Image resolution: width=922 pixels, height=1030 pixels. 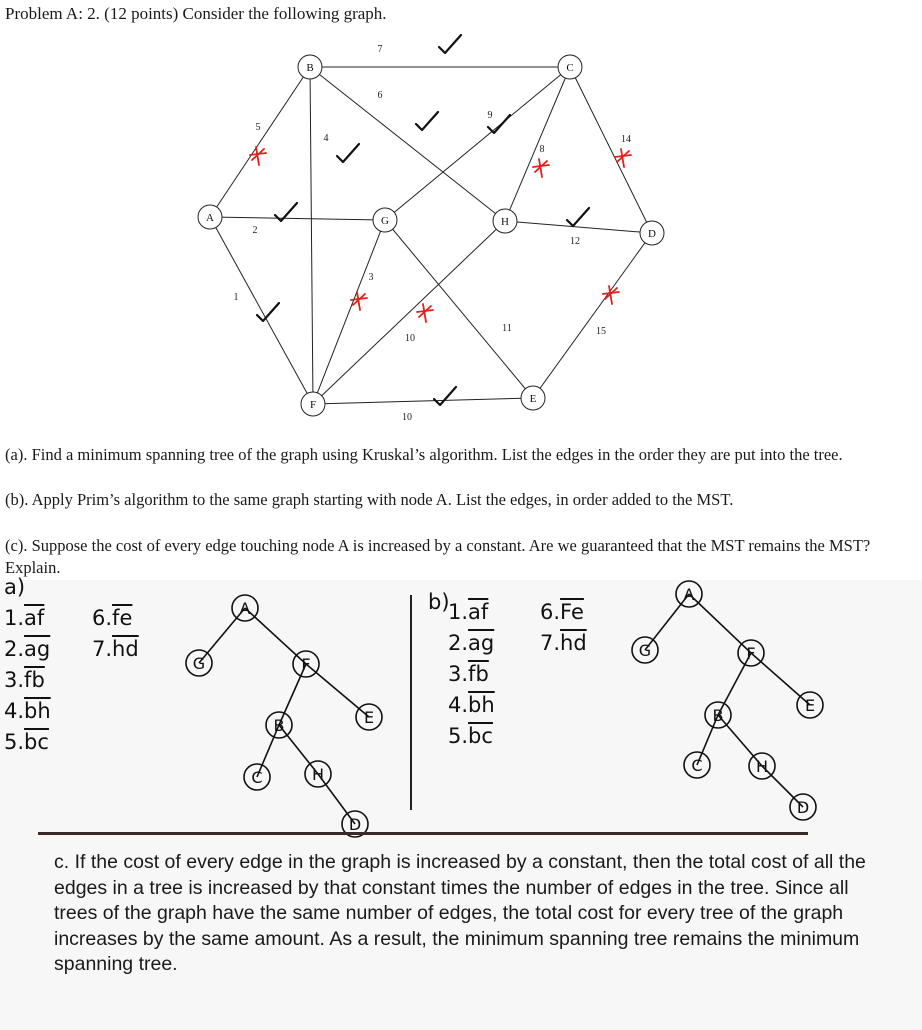 I want to click on edge-BF, so click(x=311, y=235).